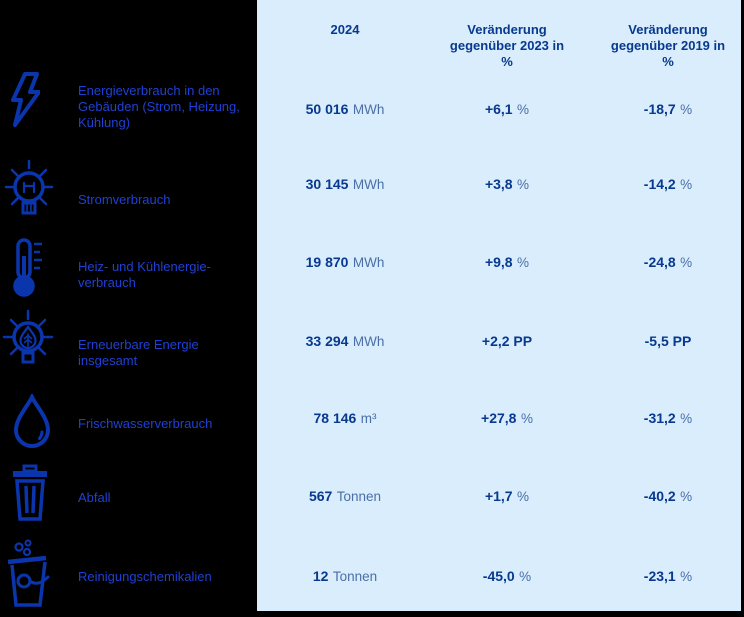 The width and height of the screenshot is (744, 617). Describe the element at coordinates (668, 45) in the screenshot. I see `column-header-change-2019: Veränderung gegenüber 2019 in %` at that location.